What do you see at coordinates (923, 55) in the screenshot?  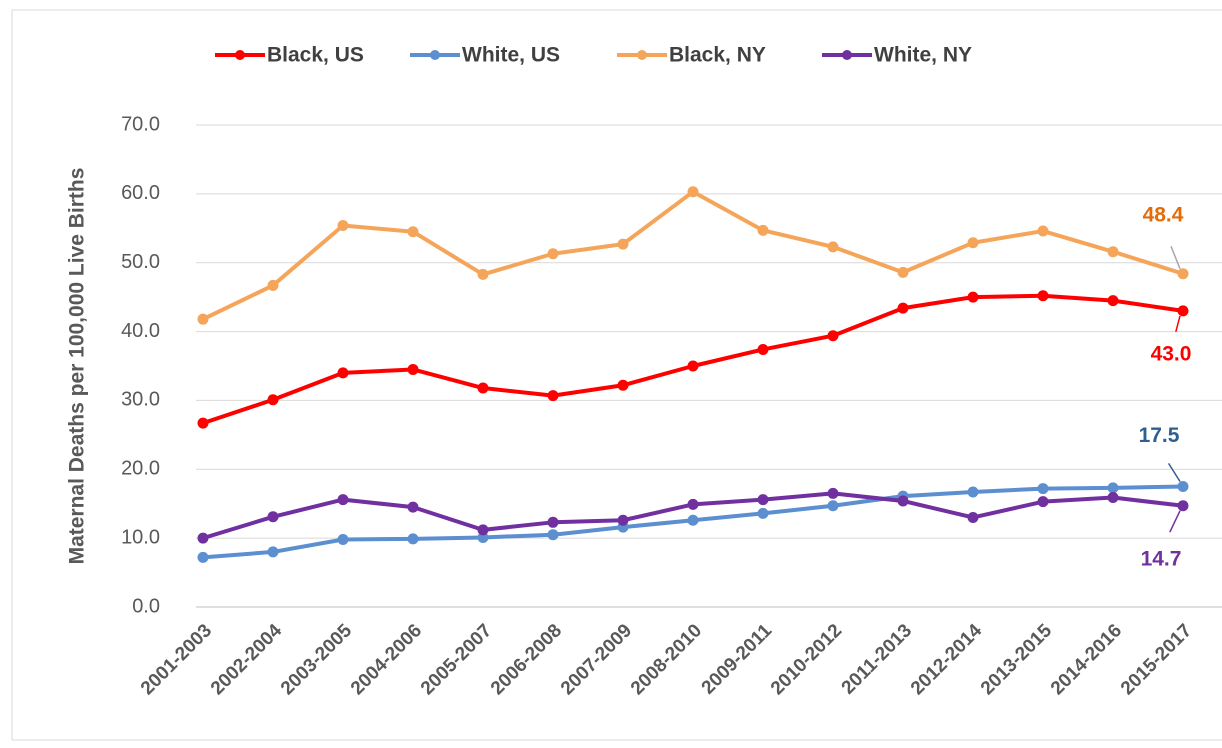 I see `legend-label: White, NY` at bounding box center [923, 55].